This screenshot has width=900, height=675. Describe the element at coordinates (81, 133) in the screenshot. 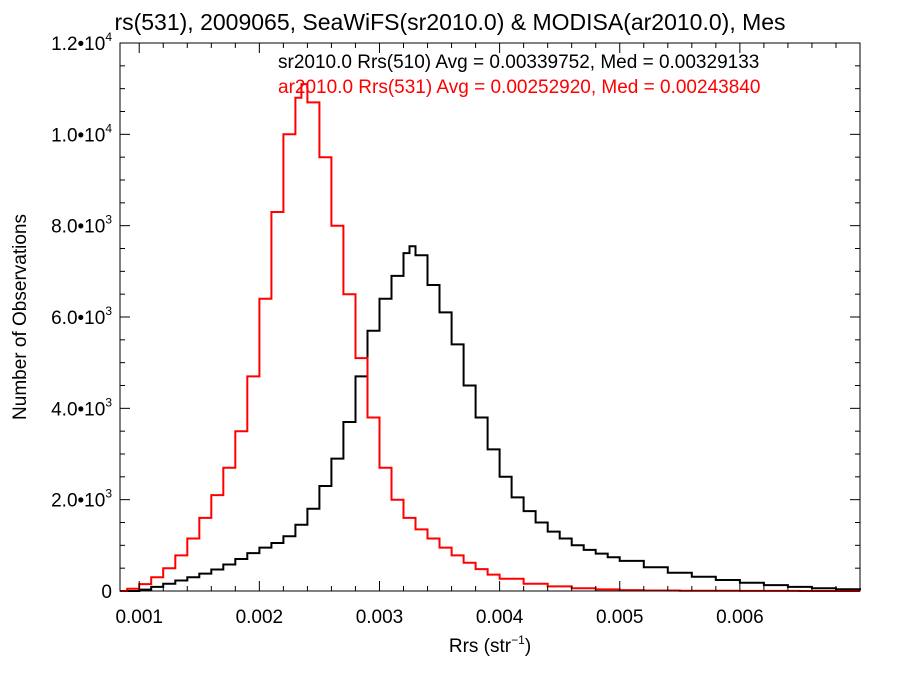

I see `y-tick-label-5: 1.0•104` at that location.